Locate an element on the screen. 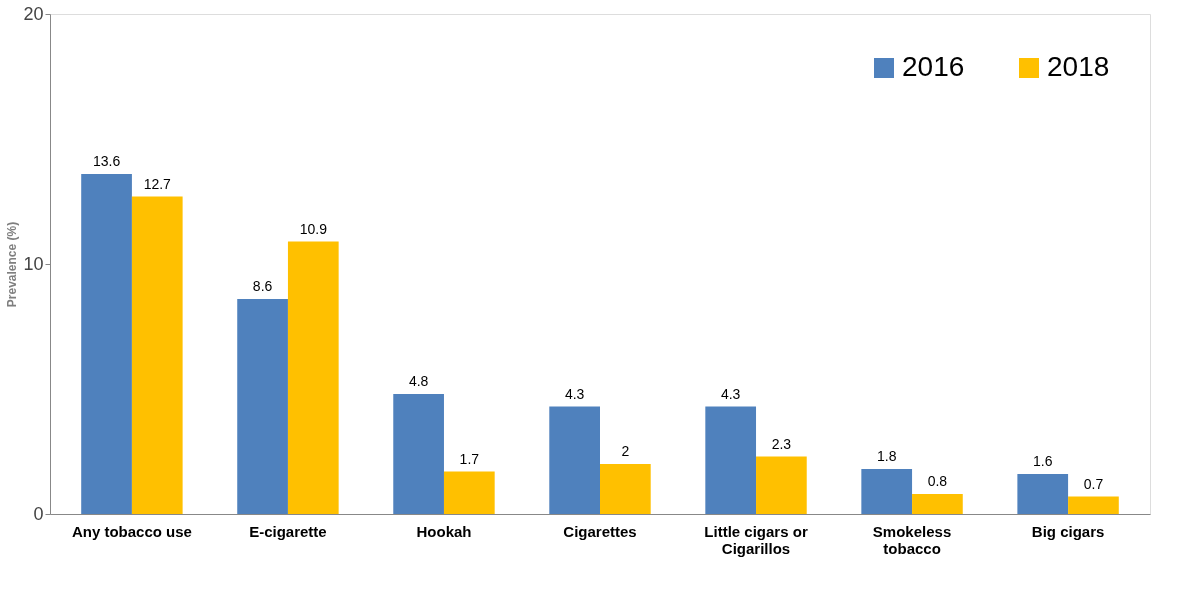  data-label: 1.7 is located at coordinates (469, 458).